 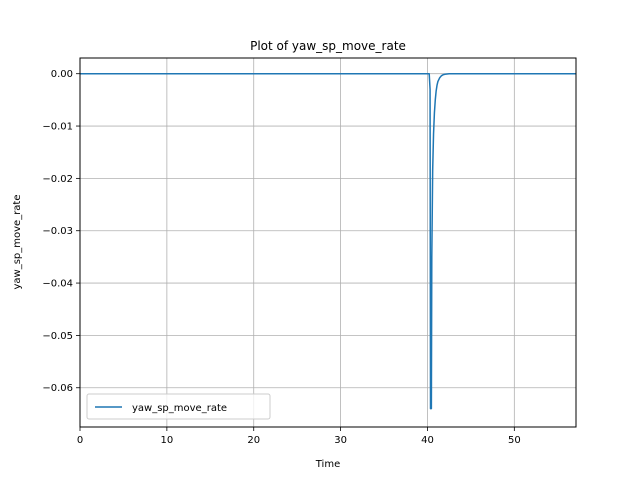 I want to click on y-tick-label: −0.06, so click(x=57, y=388).